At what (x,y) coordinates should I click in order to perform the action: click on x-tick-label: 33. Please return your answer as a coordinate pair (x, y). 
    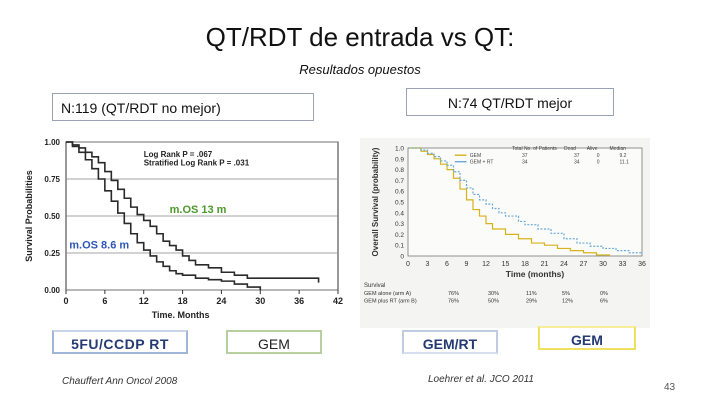
    Looking at the image, I should click on (623, 264).